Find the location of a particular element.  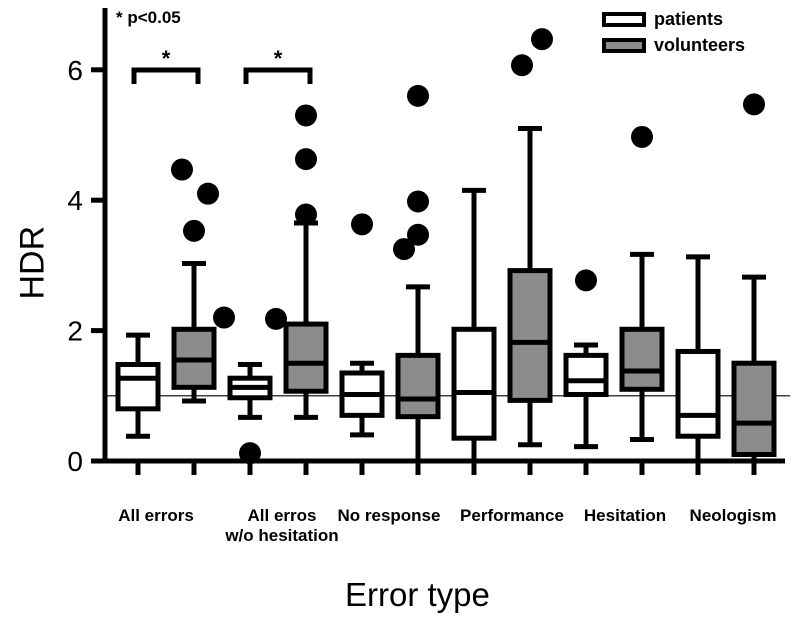

y-axis-title: HDR is located at coordinates (32, 262).